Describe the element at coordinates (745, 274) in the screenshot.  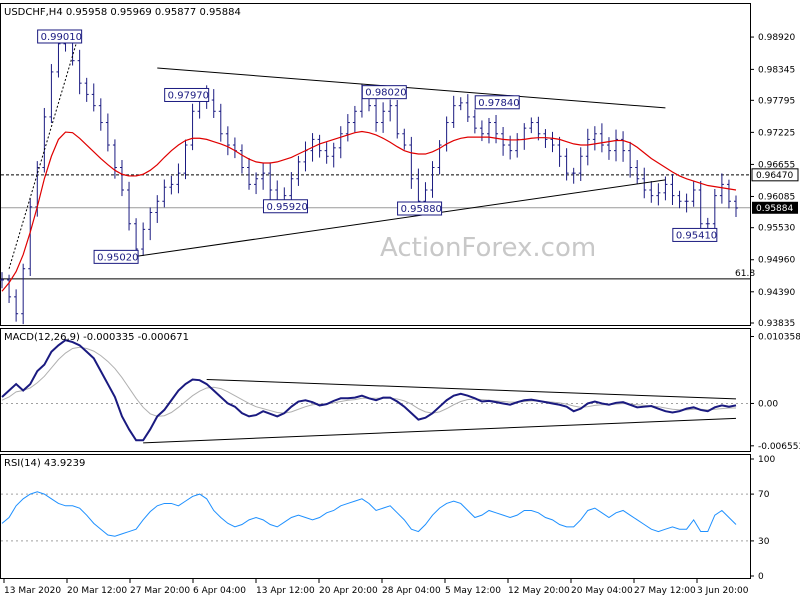
I see `fib-level-label: 61.8` at that location.